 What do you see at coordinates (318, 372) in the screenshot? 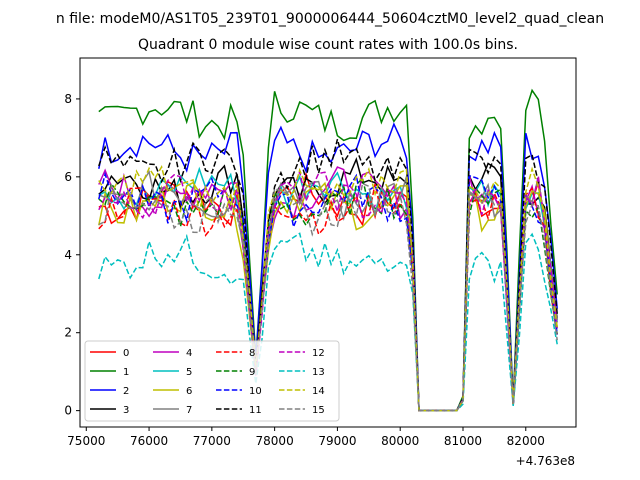
I see `legend-label-13: 13` at bounding box center [318, 372].